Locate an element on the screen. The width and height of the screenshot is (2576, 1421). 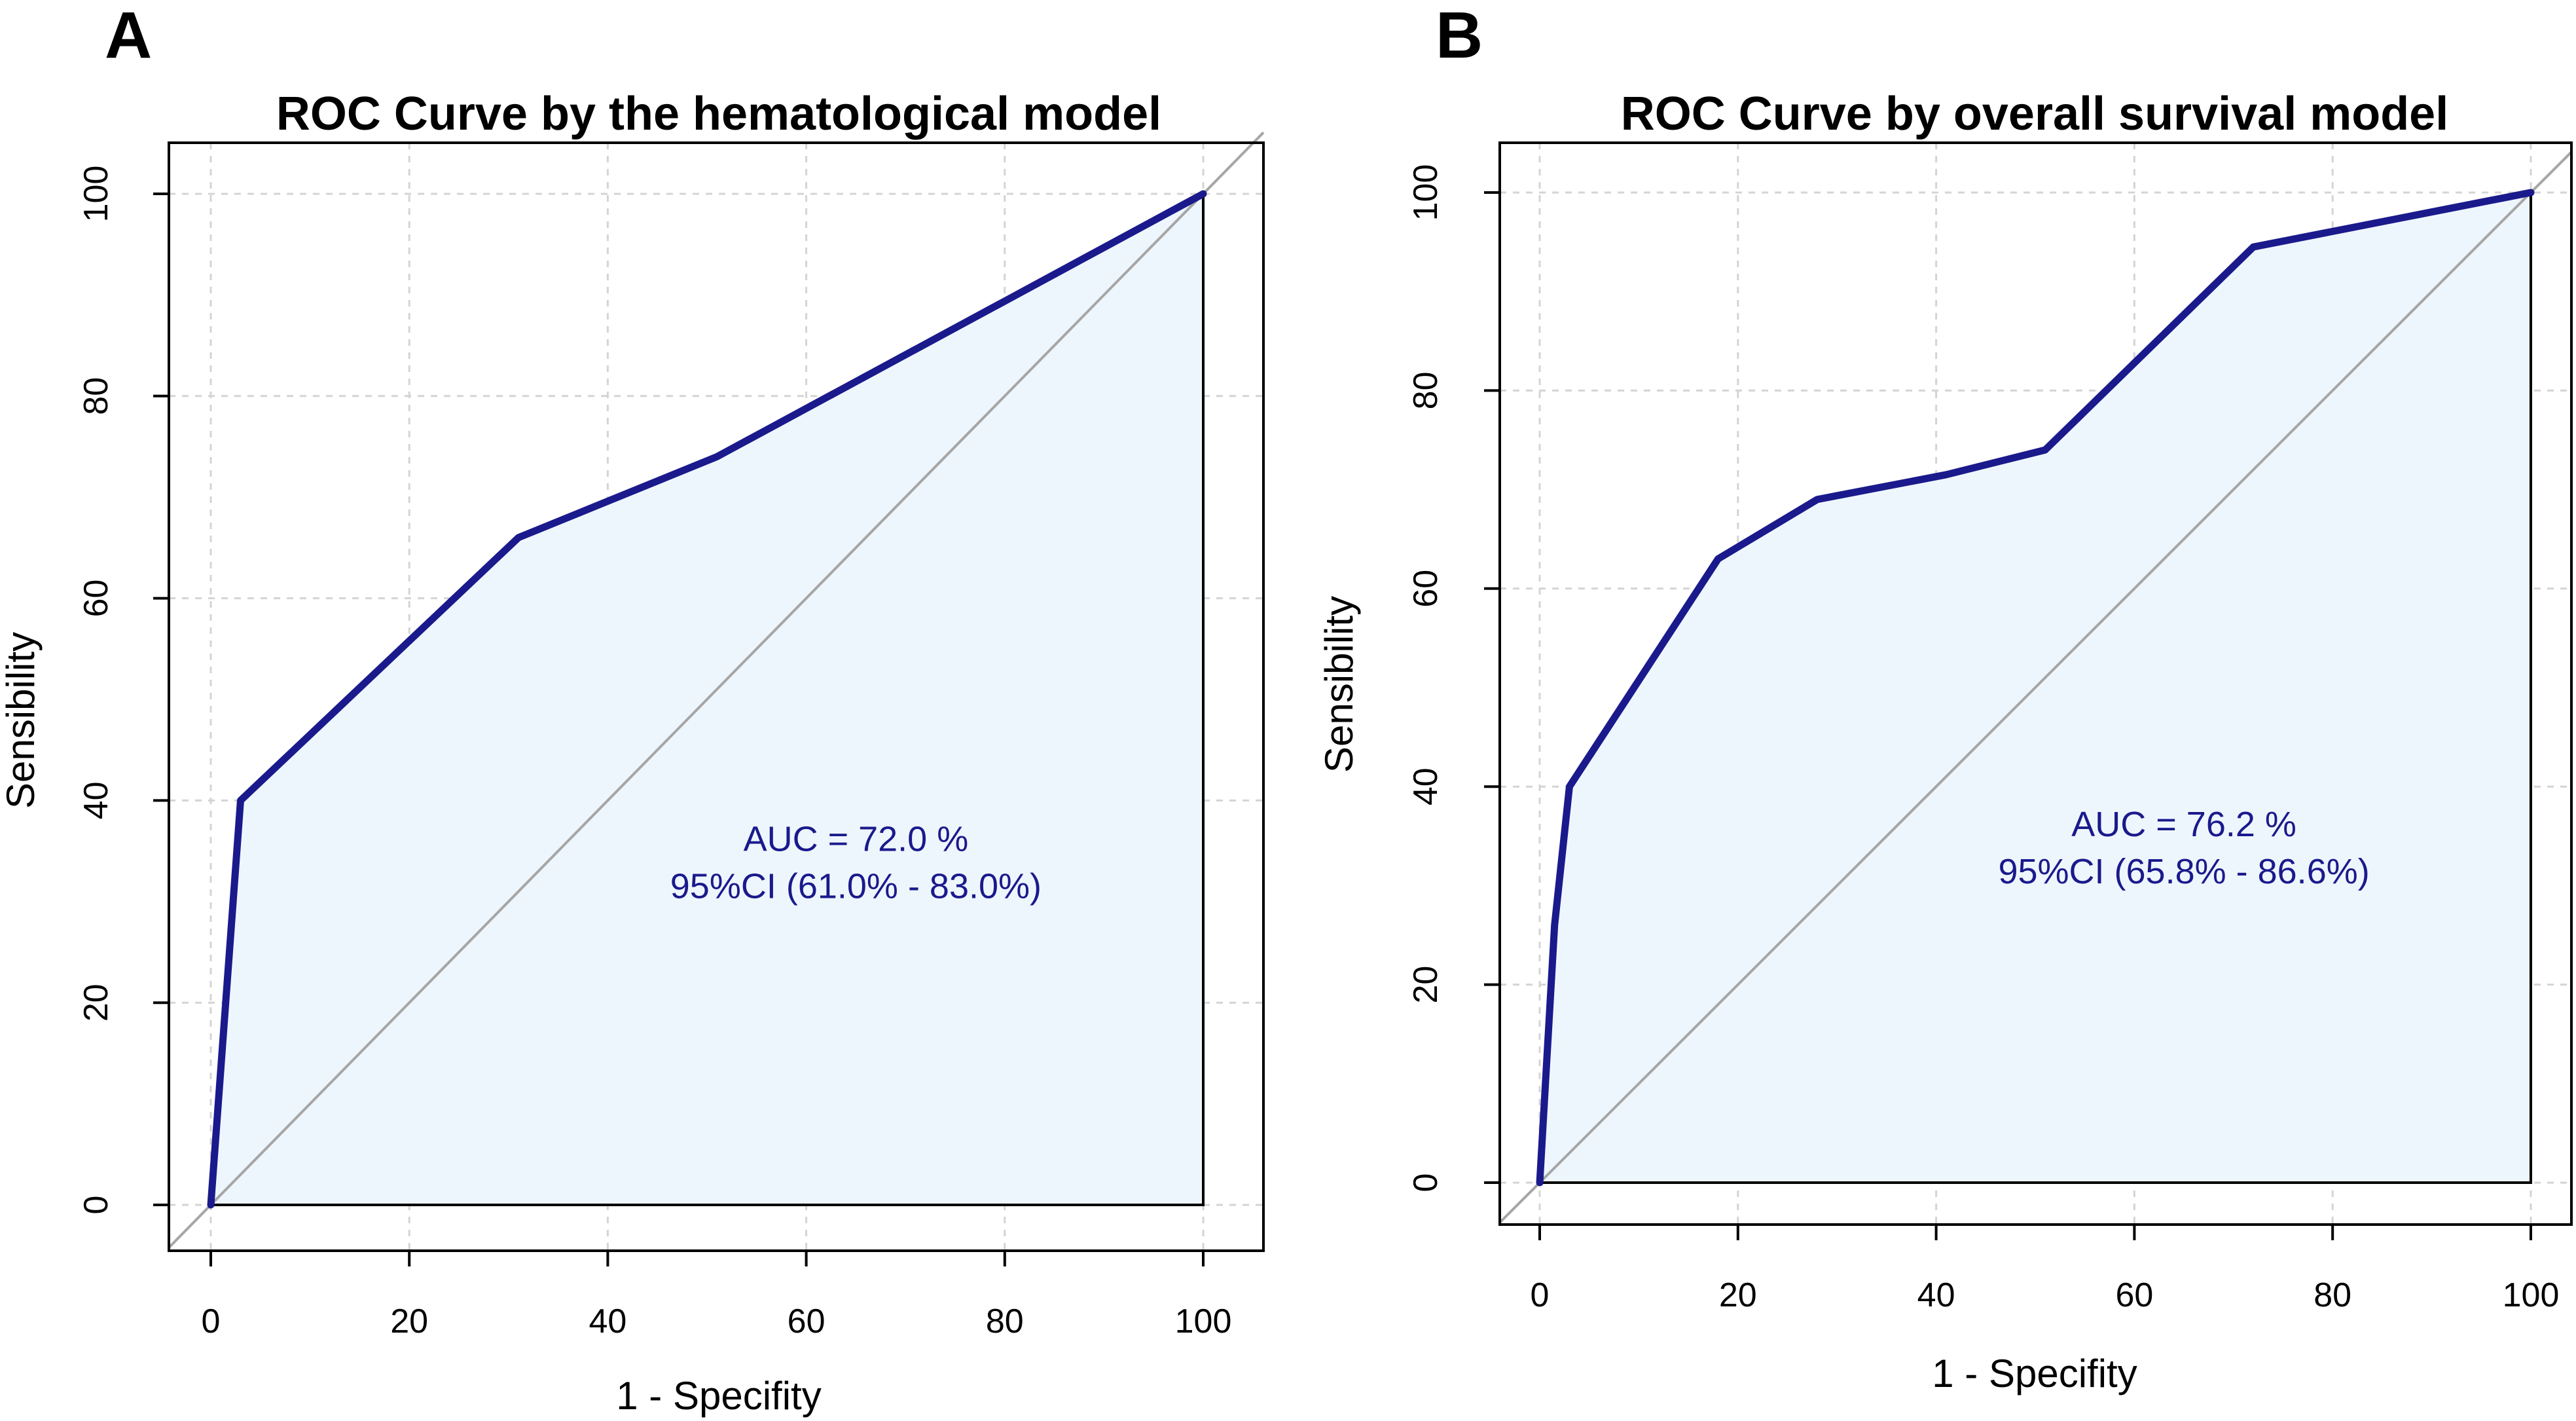
chart-title: ROC Curve by overall survival model is located at coordinates (2034, 114).